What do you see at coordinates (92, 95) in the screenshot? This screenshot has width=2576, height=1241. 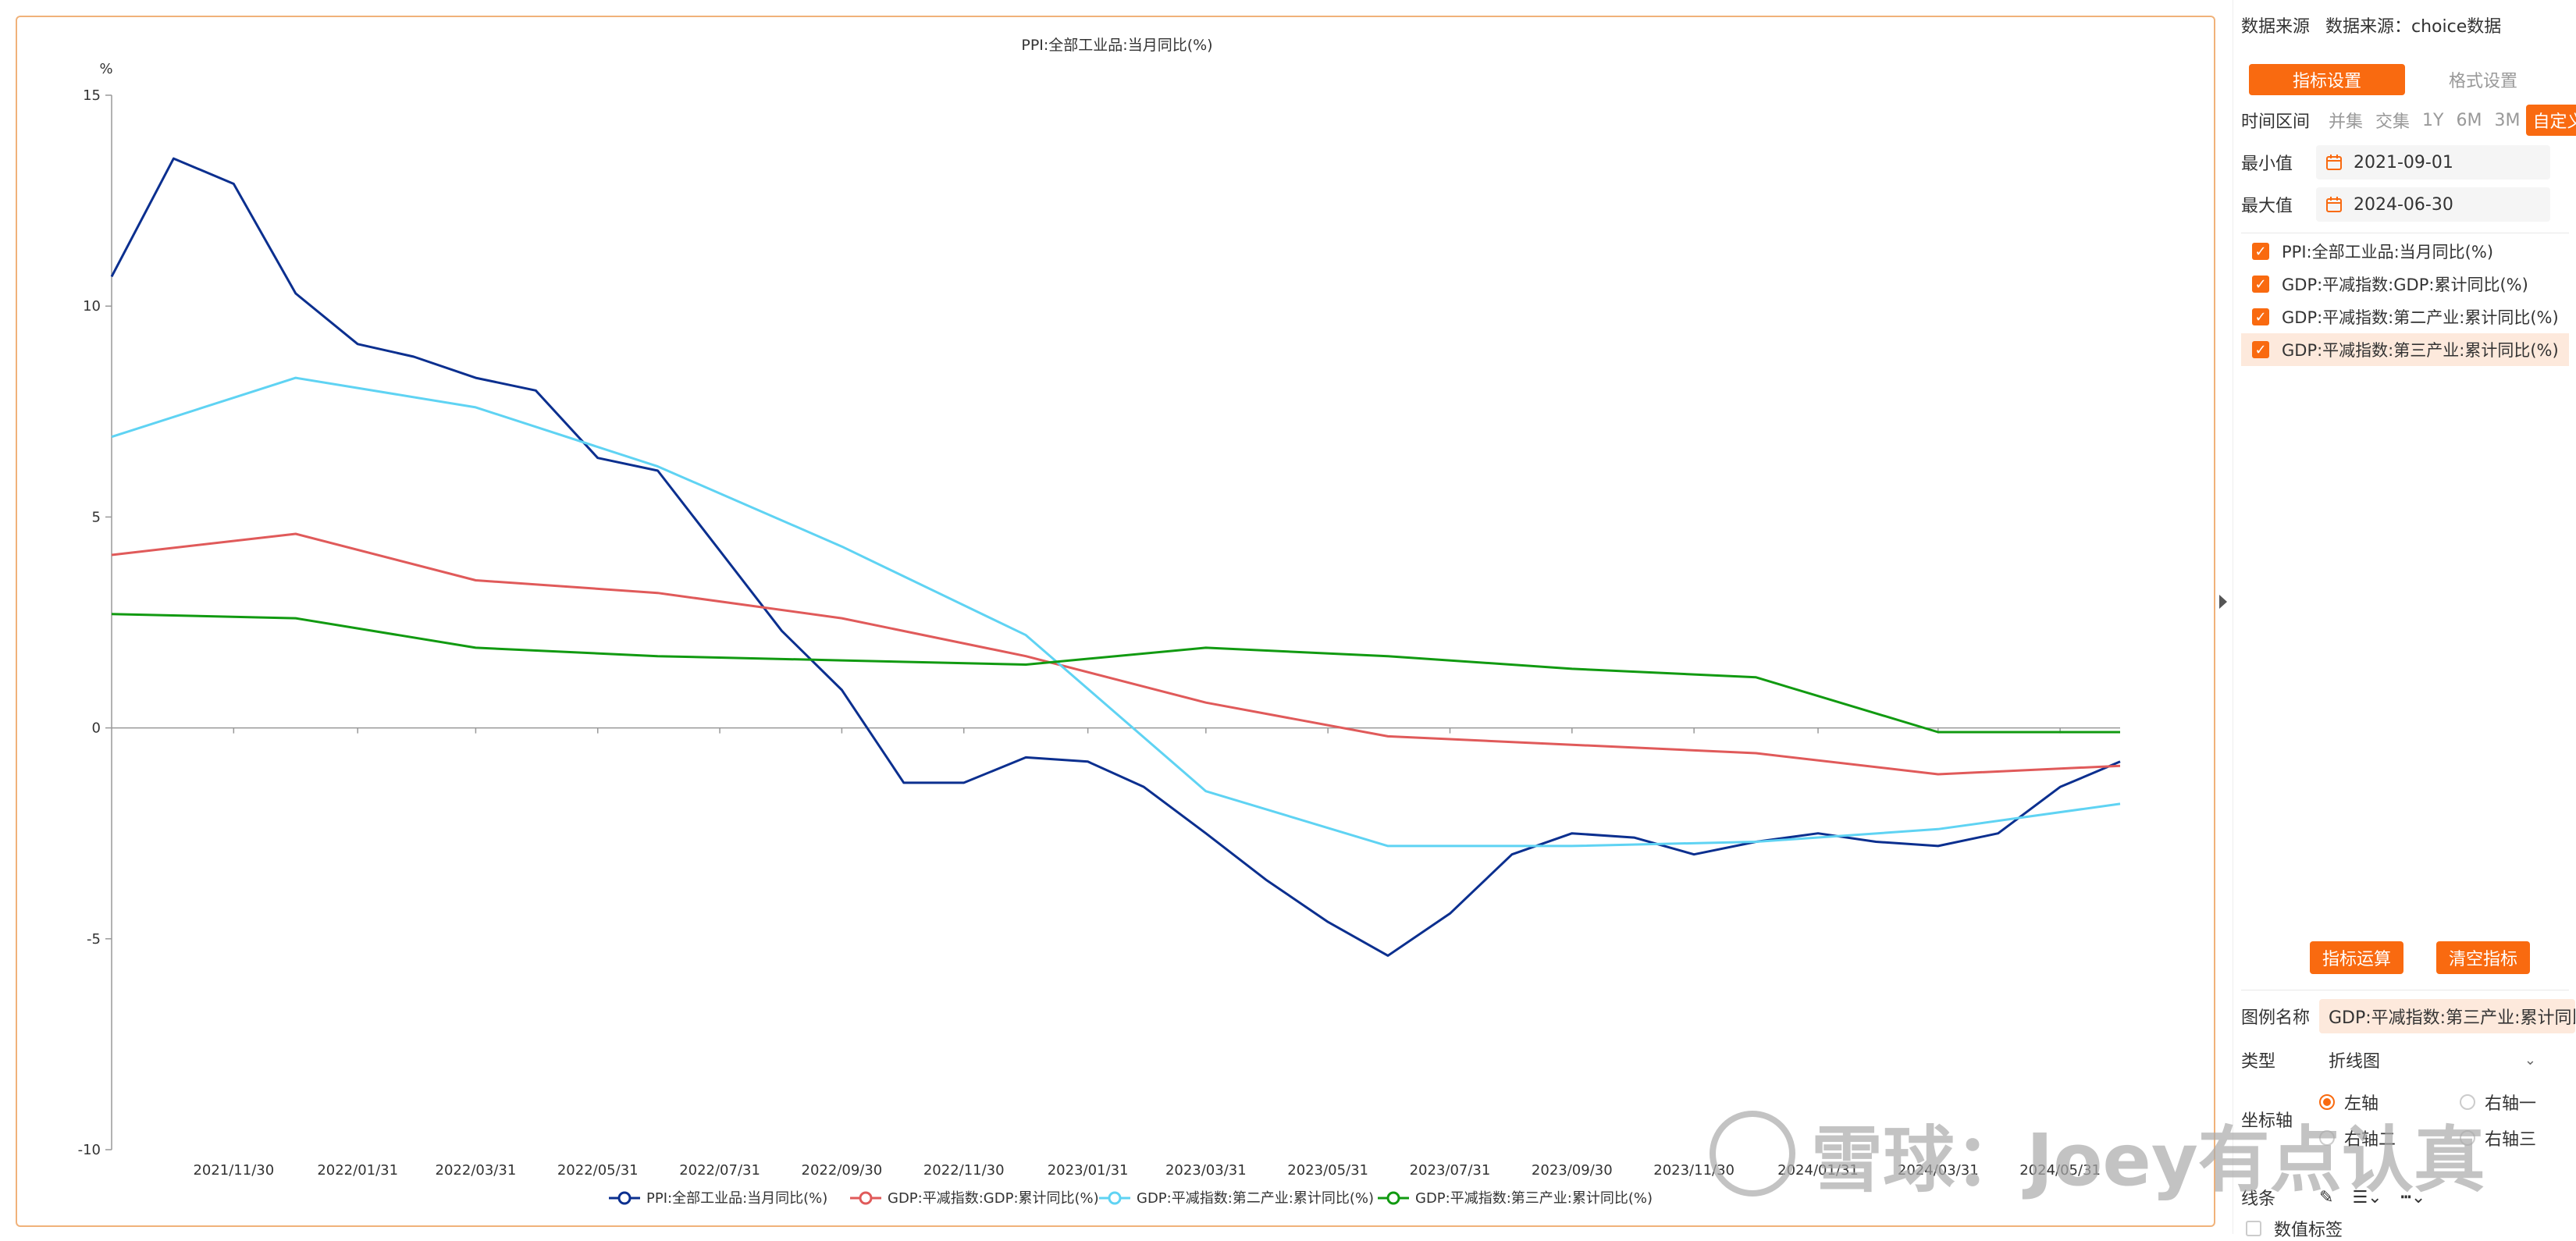 I see `y-tick-label: 15` at bounding box center [92, 95].